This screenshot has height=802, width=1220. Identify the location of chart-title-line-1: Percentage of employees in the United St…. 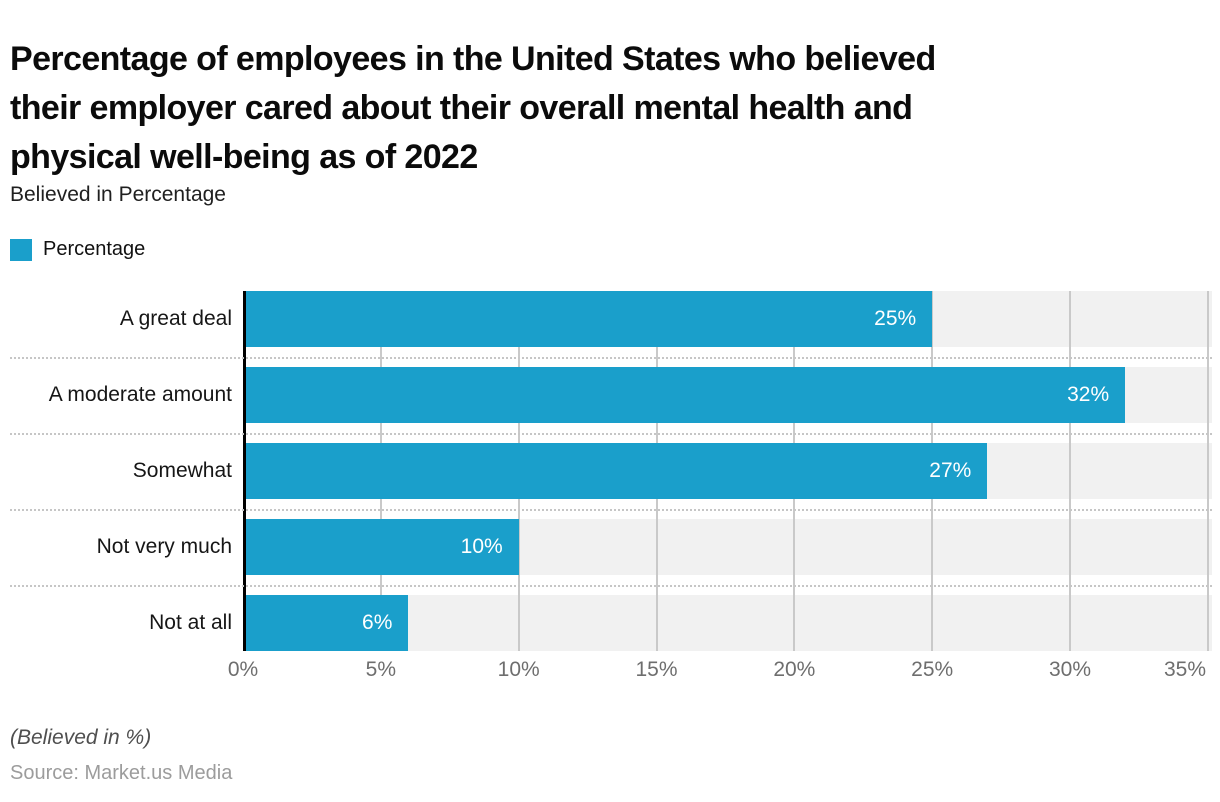
(473, 58).